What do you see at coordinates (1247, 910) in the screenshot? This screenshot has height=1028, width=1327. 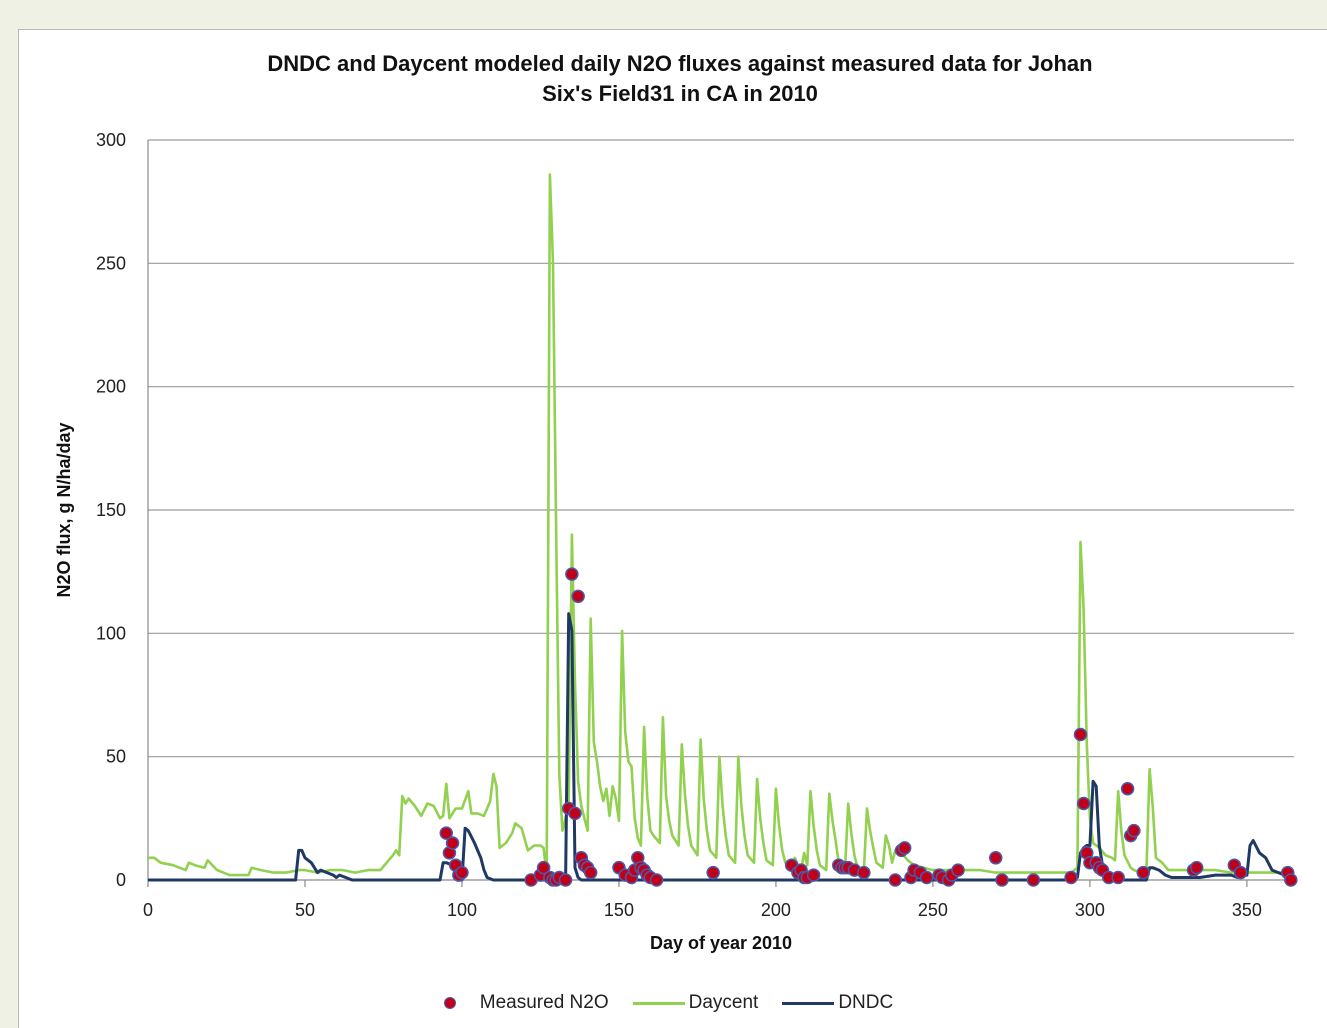 I see `x-tick-label: 350` at bounding box center [1247, 910].